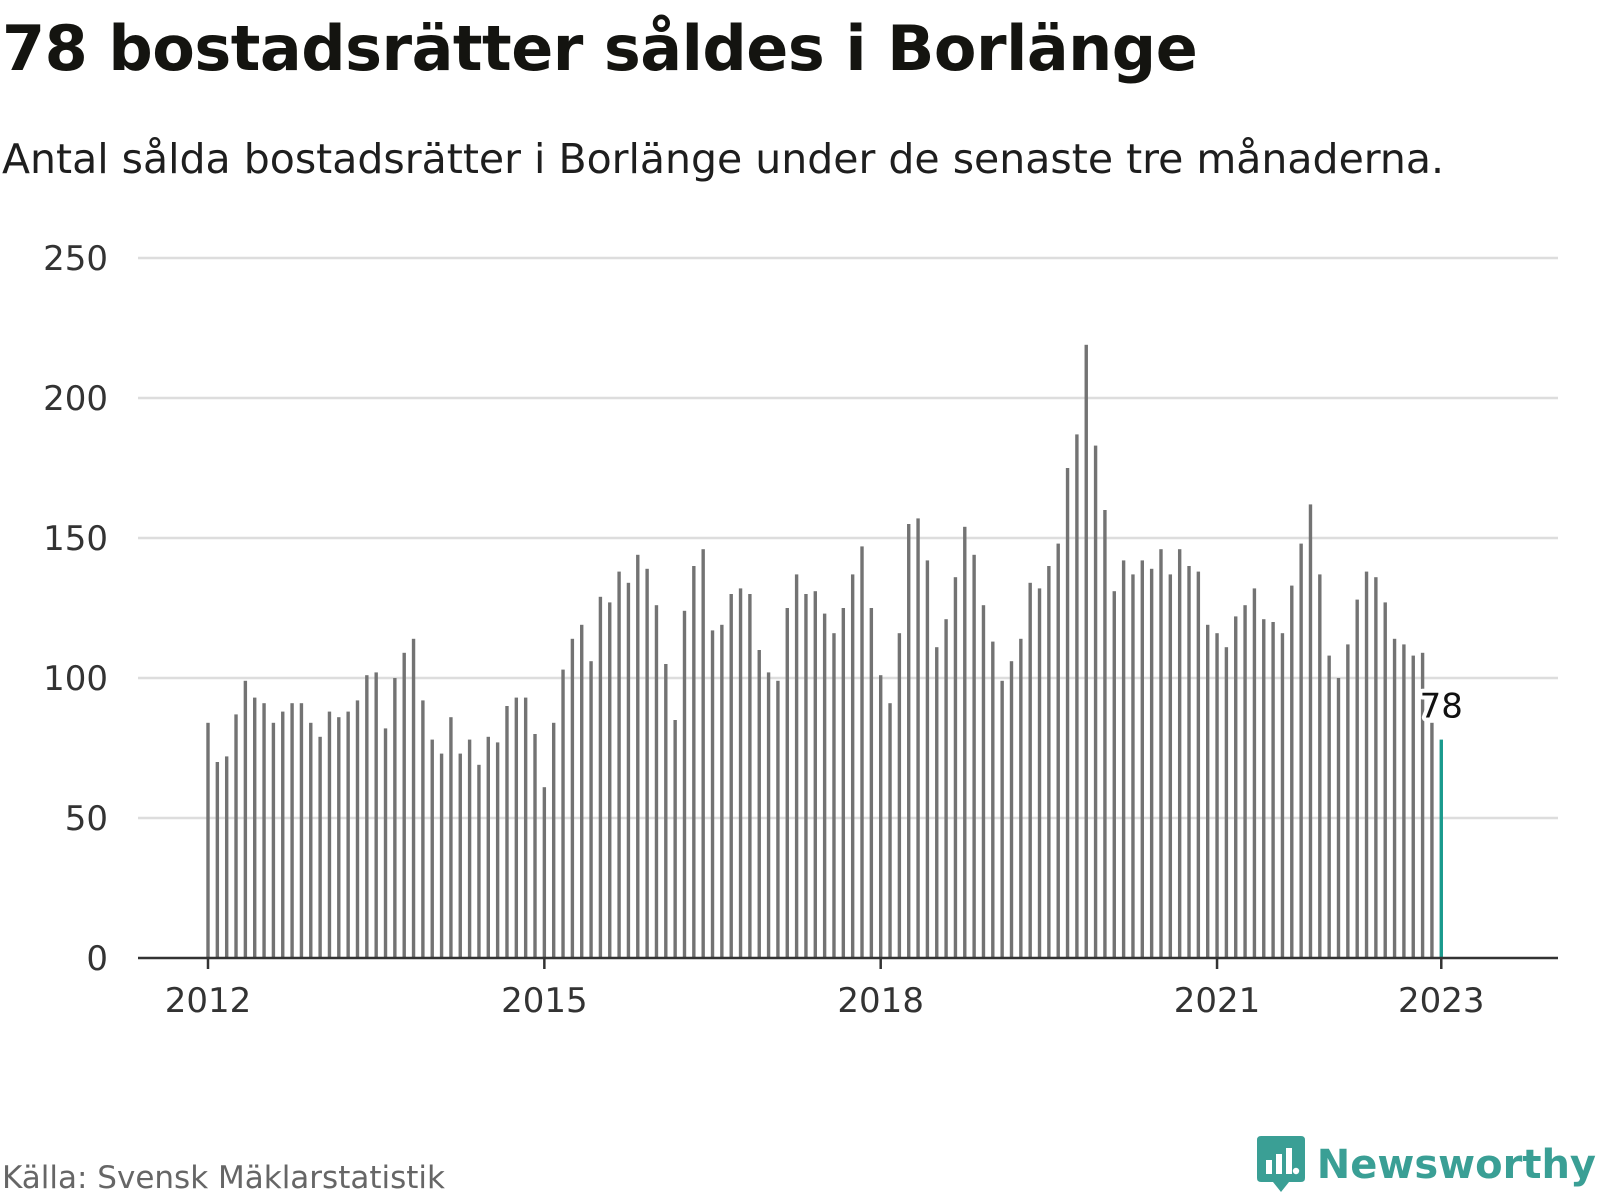 Image resolution: width=1600 pixels, height=1200 pixels. Describe the element at coordinates (223, 1178) in the screenshot. I see `source-note: Källa: Svensk Mäklarstatistik` at that location.